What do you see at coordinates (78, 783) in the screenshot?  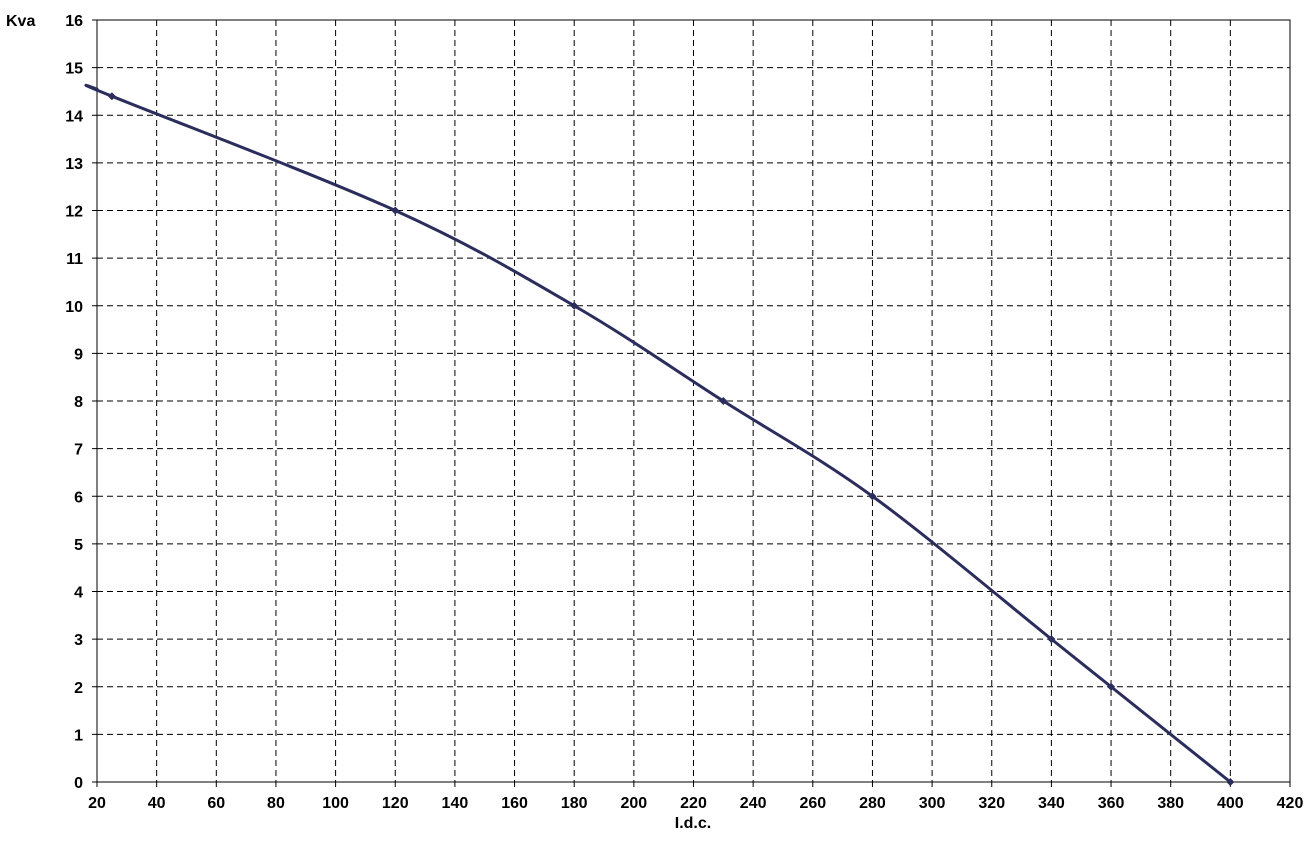 I see `y-tick-label: 0` at bounding box center [78, 783].